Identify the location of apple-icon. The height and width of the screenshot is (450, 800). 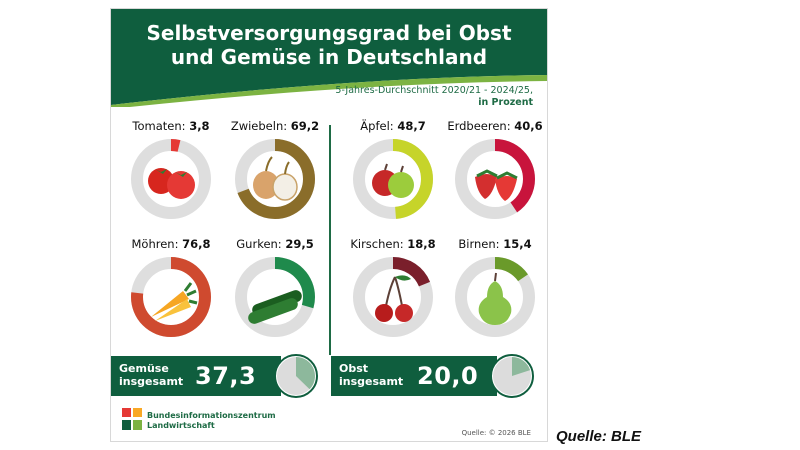
(393, 180).